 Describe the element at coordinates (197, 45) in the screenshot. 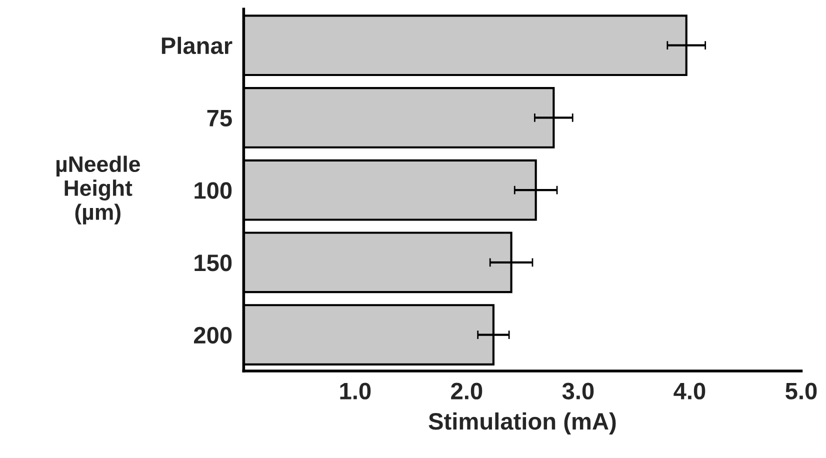

I see `y-tick-label: Planar` at that location.